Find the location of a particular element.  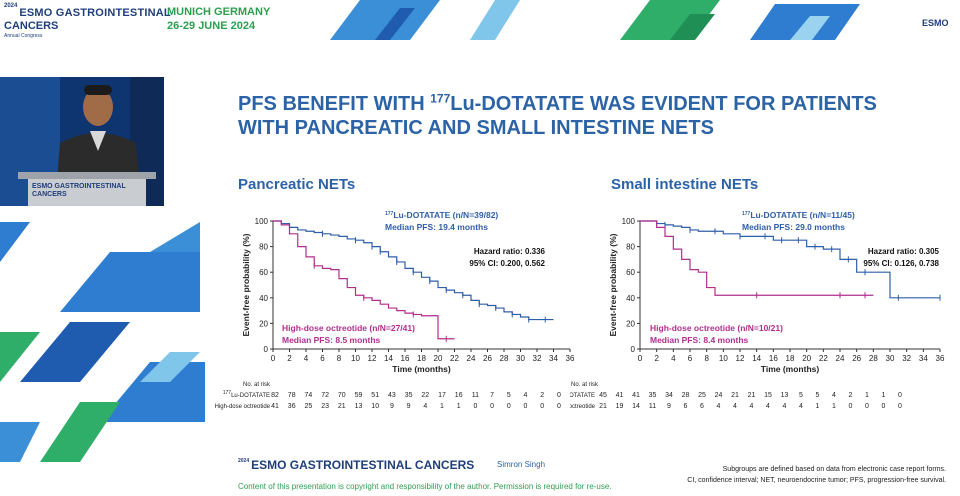

title-line2: WITH PANCREATIC AND SMALL INTESTINE NETS is located at coordinates (476, 128).